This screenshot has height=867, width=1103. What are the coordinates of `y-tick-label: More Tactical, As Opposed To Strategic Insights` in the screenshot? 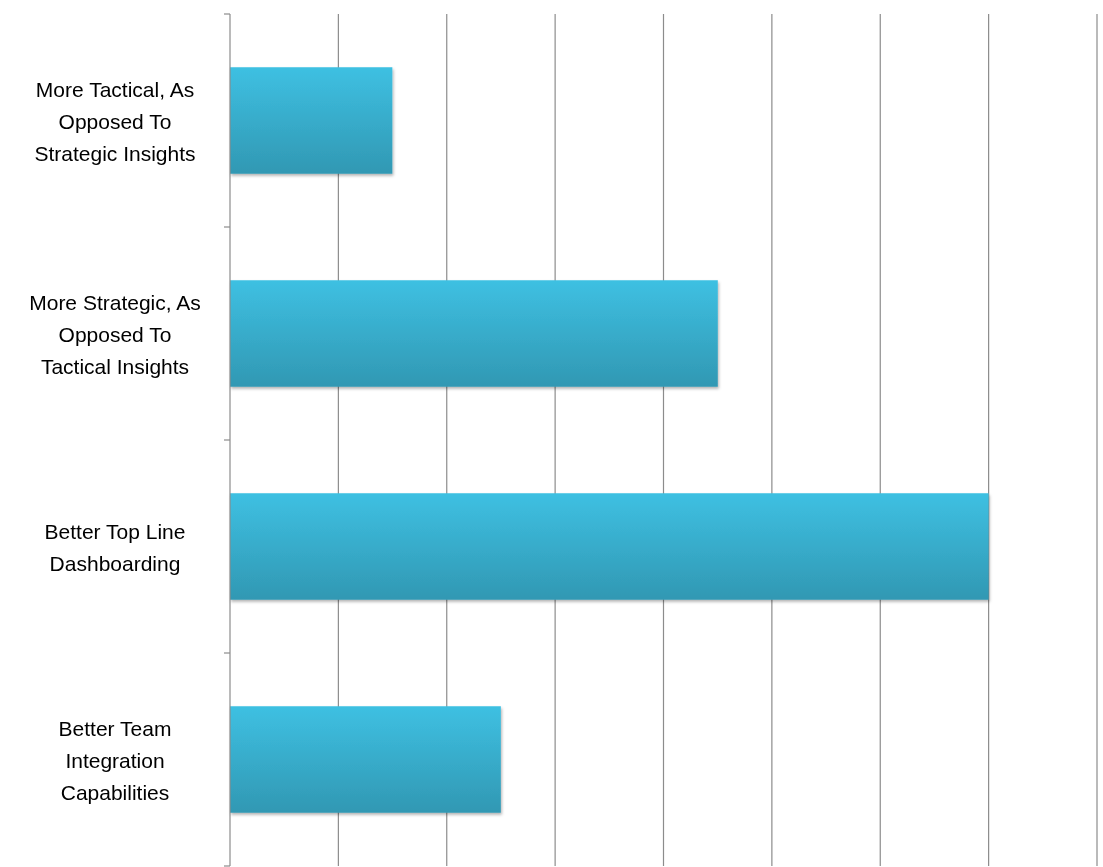 It's located at (115, 120).